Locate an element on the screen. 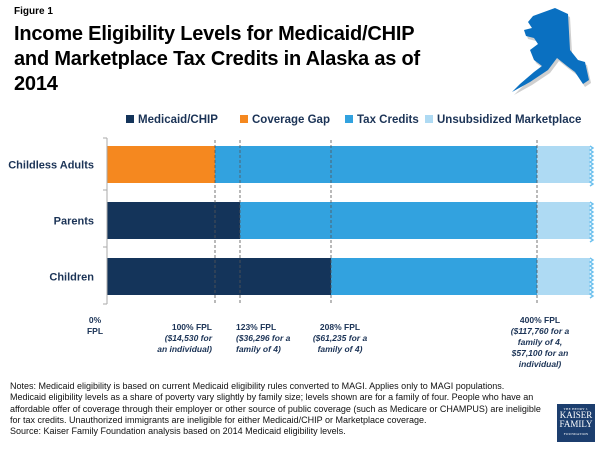  x-tick-label-0: 0% FPL is located at coordinates (95, 326).